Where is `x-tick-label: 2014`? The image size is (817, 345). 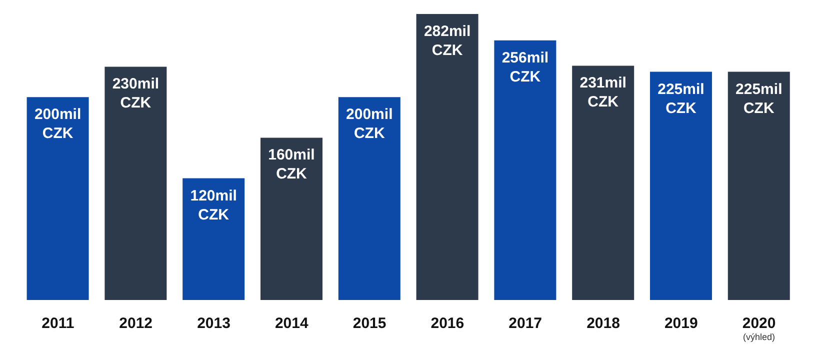
x-tick-label: 2014 is located at coordinates (291, 323).